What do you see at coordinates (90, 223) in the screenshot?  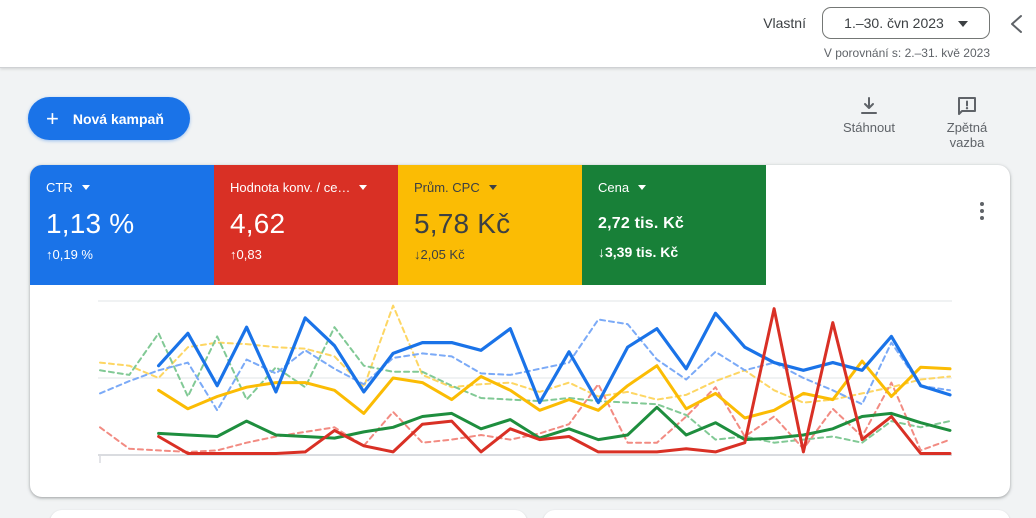 I see `scorecard-value: 1,13 %` at bounding box center [90, 223].